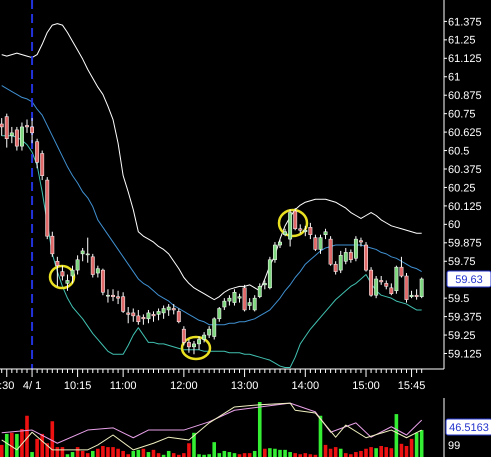 The image size is (491, 457). What do you see at coordinates (412, 386) in the screenshot?
I see `x-tick-label: 15:45` at bounding box center [412, 386].